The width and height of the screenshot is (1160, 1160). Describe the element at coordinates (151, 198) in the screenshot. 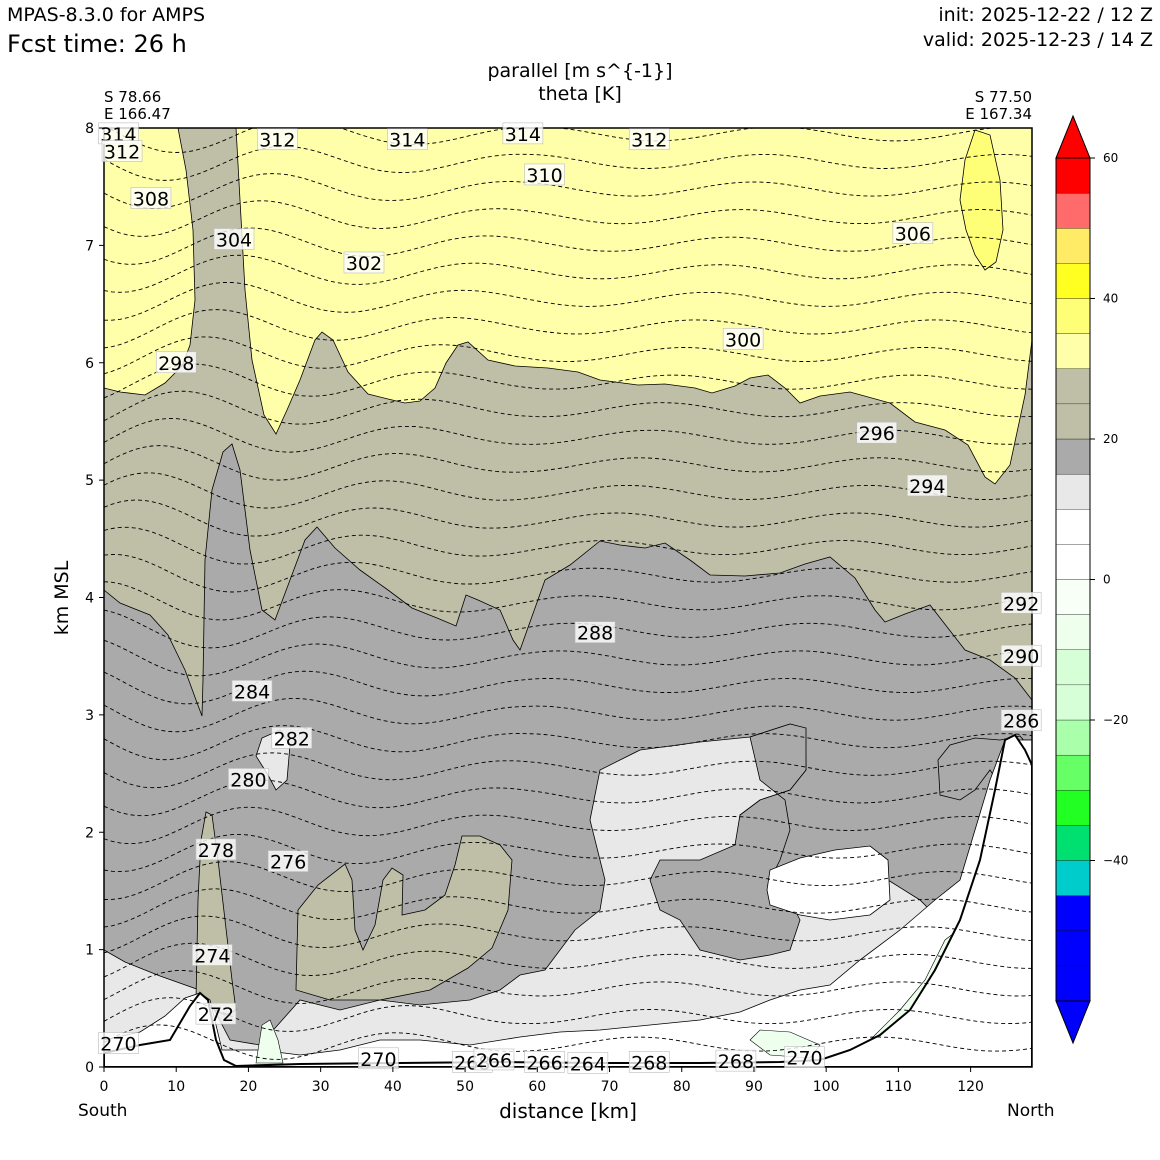

I see `theta-label: 308` at that location.